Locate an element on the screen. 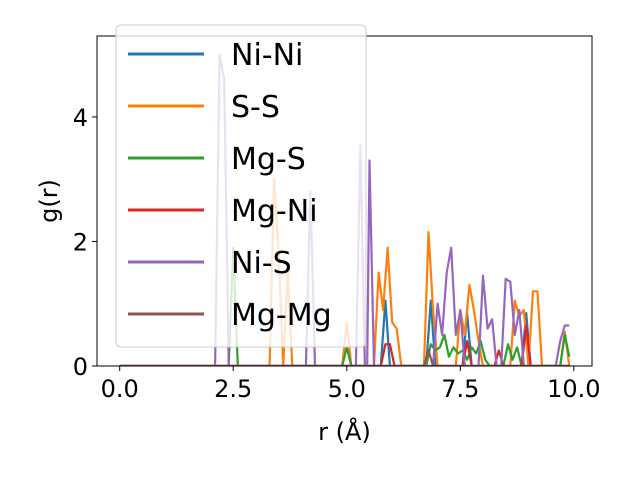 The image size is (640, 484). legend-label: Ni-S is located at coordinates (261, 263).